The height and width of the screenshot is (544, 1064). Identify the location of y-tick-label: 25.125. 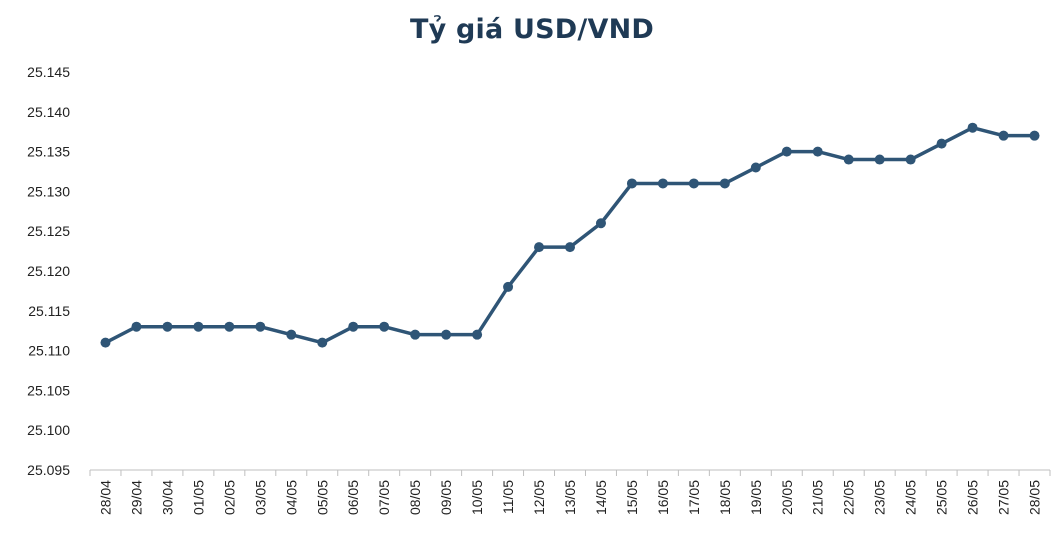
(48, 231).